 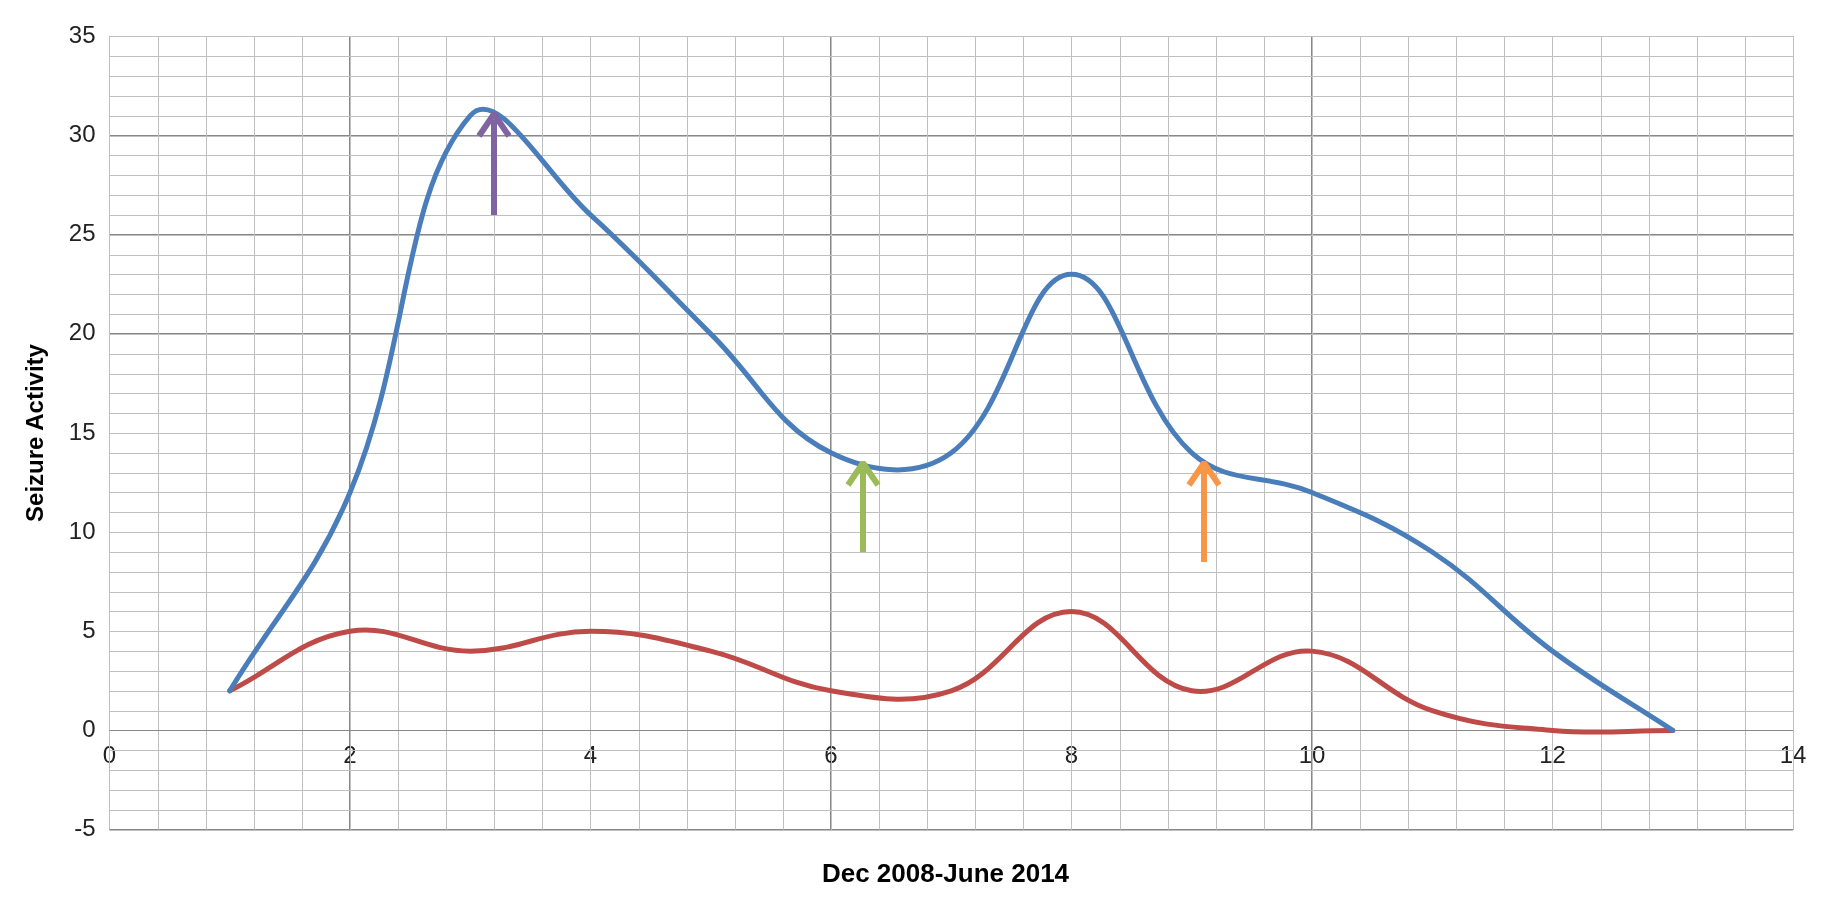 What do you see at coordinates (82, 233) in the screenshot?
I see `y-tick-label: 25` at bounding box center [82, 233].